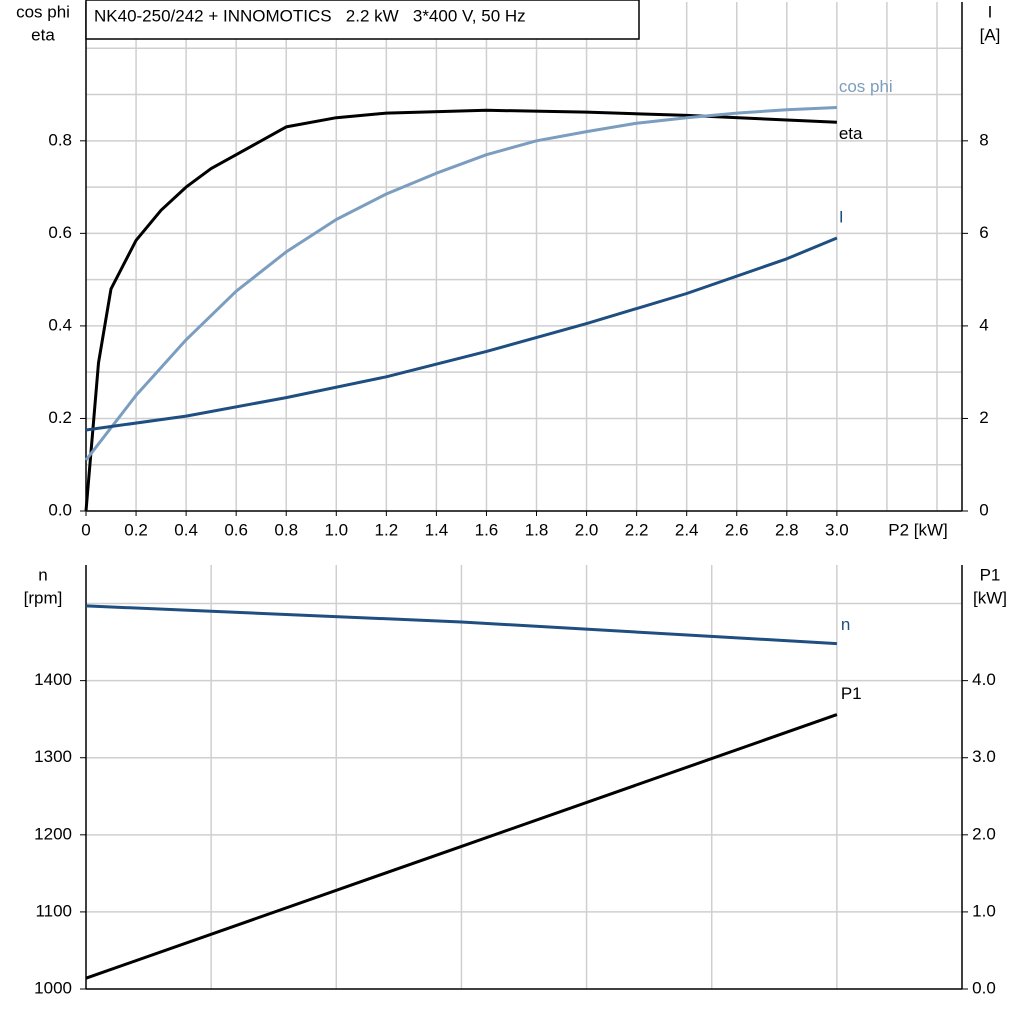  What do you see at coordinates (336, 529) in the screenshot?
I see `x-tick-label: 1.0` at bounding box center [336, 529].